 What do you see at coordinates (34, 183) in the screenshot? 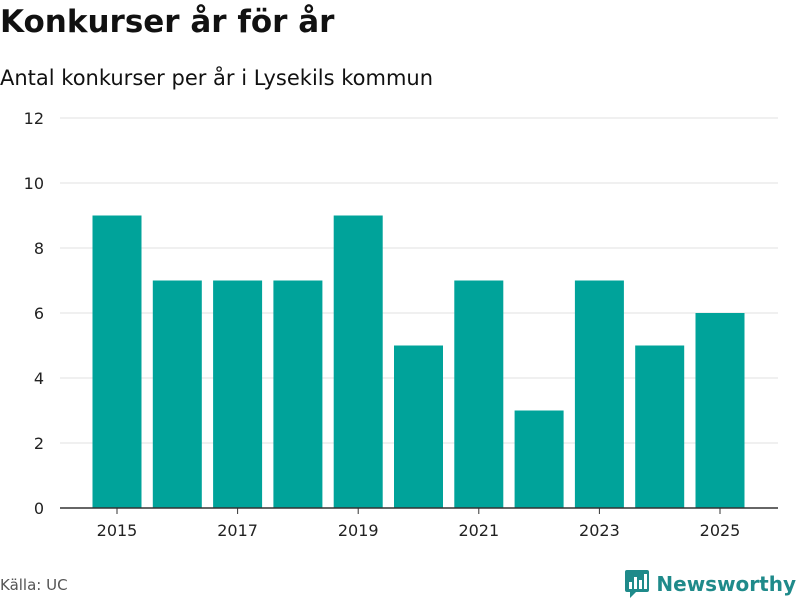
I see `y-tick-label: 10` at bounding box center [34, 183].